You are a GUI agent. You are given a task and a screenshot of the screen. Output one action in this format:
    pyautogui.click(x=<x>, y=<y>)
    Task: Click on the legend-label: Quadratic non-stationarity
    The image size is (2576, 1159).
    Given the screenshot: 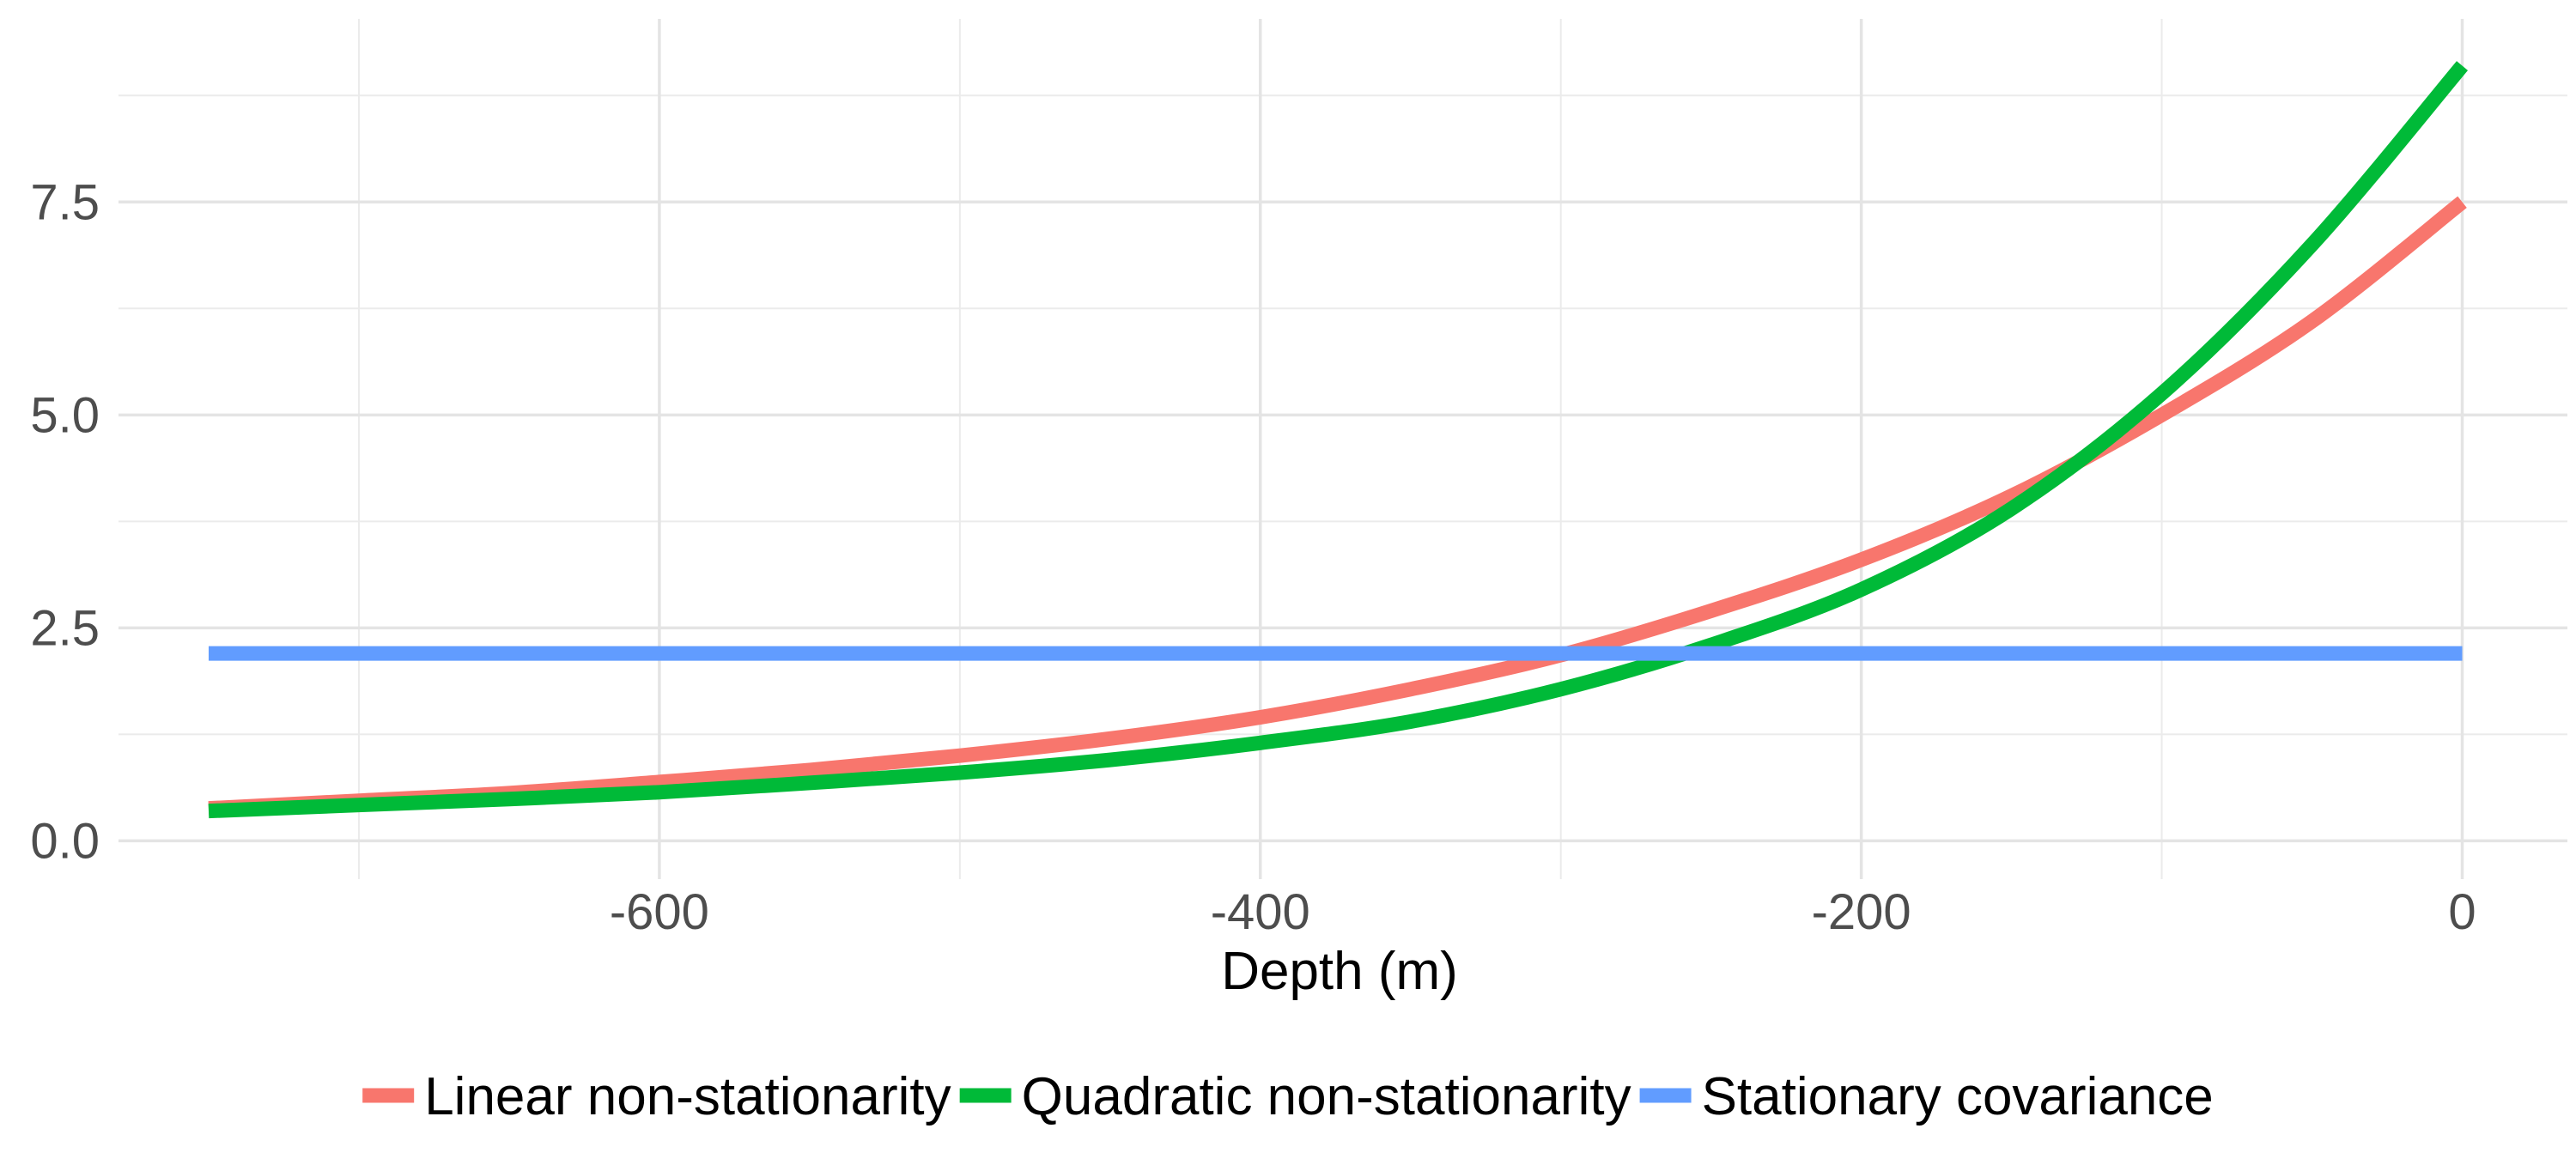 What is the action you would take?
    pyautogui.click(x=1327, y=1096)
    